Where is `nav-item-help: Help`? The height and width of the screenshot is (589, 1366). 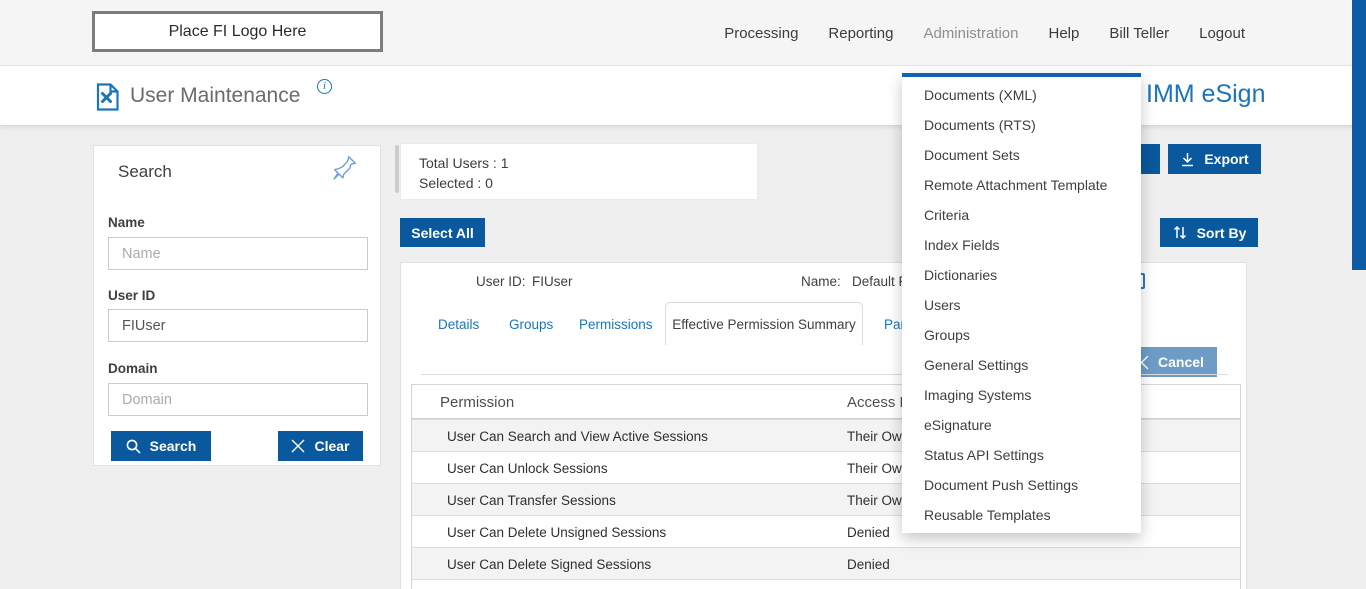
nav-item-help: Help is located at coordinates (1064, 33).